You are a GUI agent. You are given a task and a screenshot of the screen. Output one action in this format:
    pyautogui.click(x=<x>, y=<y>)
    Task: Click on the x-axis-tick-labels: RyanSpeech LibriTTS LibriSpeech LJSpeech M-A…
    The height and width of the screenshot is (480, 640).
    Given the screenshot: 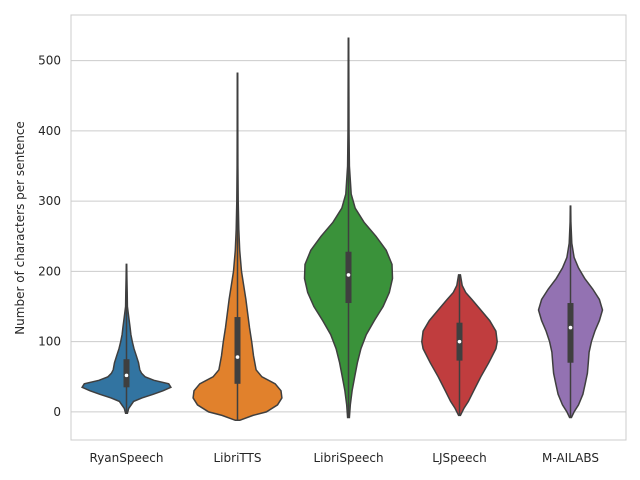 What is the action you would take?
    pyautogui.click(x=344, y=458)
    